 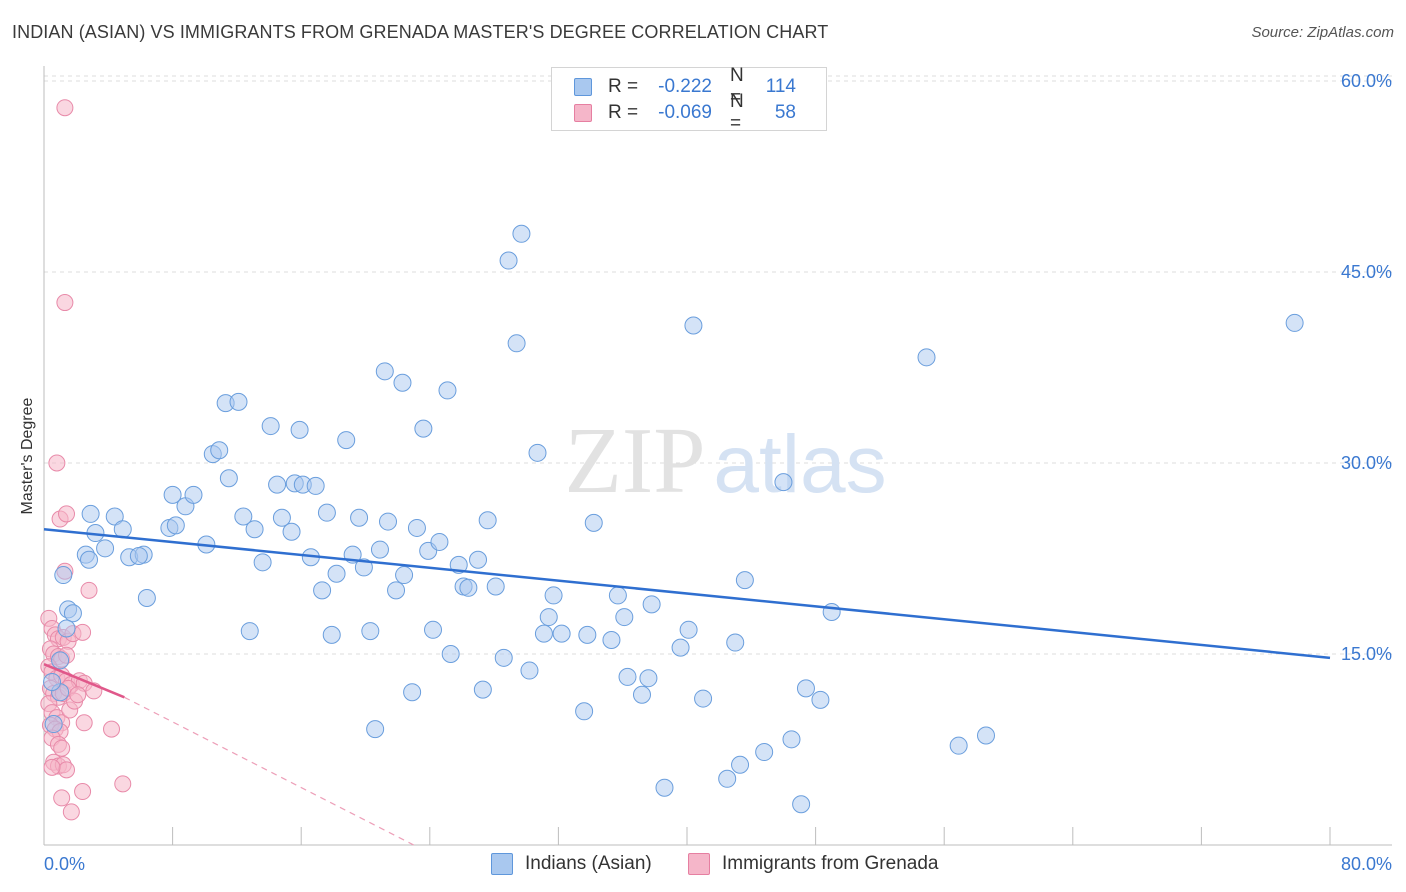 What do you see at coordinates (1366, 272) in the screenshot?
I see `y-tick-label: 45.0%` at bounding box center [1366, 272].